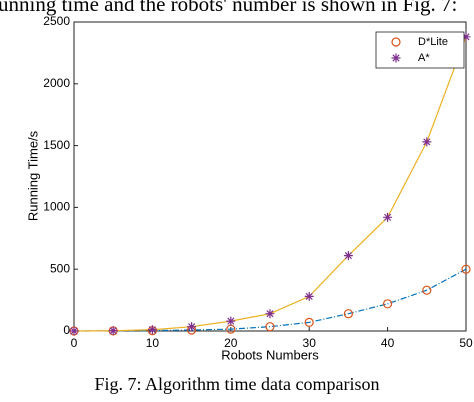  Describe the element at coordinates (270, 354) in the screenshot. I see `x-axis-label: Robots Numbers` at that location.